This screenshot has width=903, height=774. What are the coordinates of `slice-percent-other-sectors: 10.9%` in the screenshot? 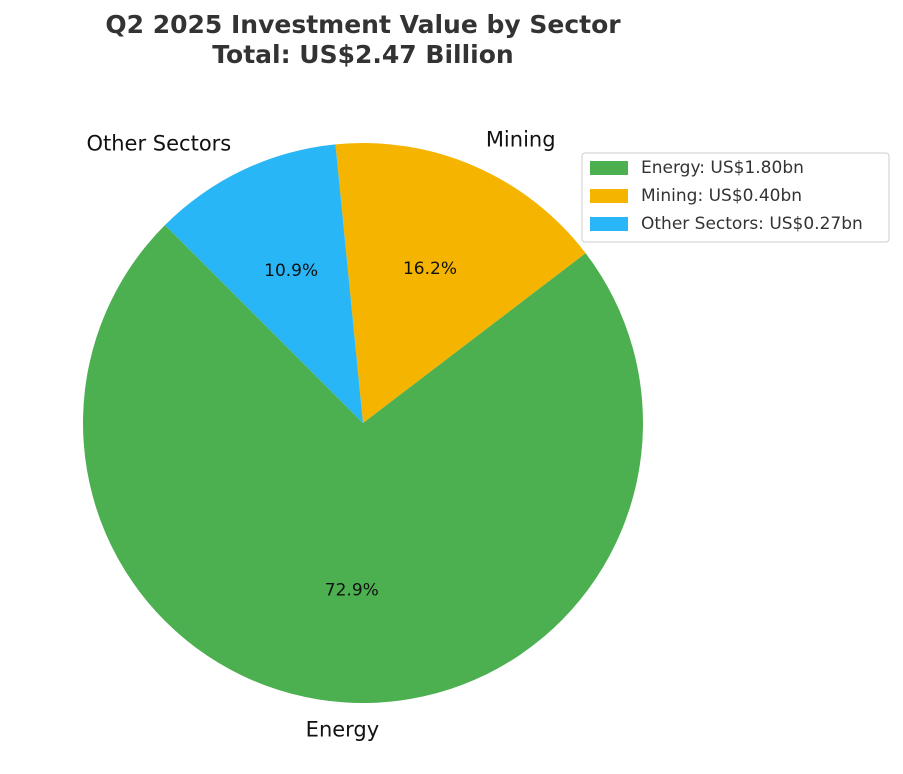 It's located at (291, 271).